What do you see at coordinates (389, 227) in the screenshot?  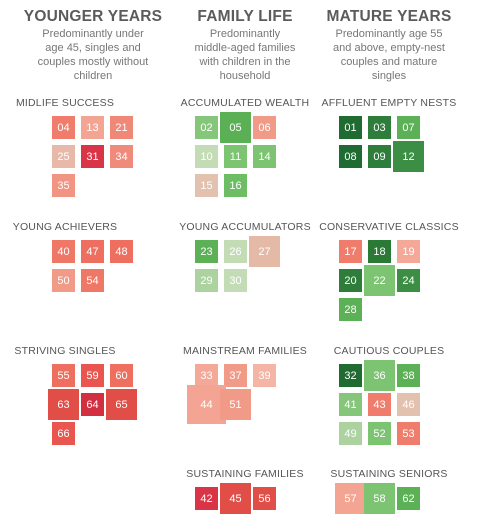 I see `group-title: CONSERVATIVE CLASSICS` at bounding box center [389, 227].